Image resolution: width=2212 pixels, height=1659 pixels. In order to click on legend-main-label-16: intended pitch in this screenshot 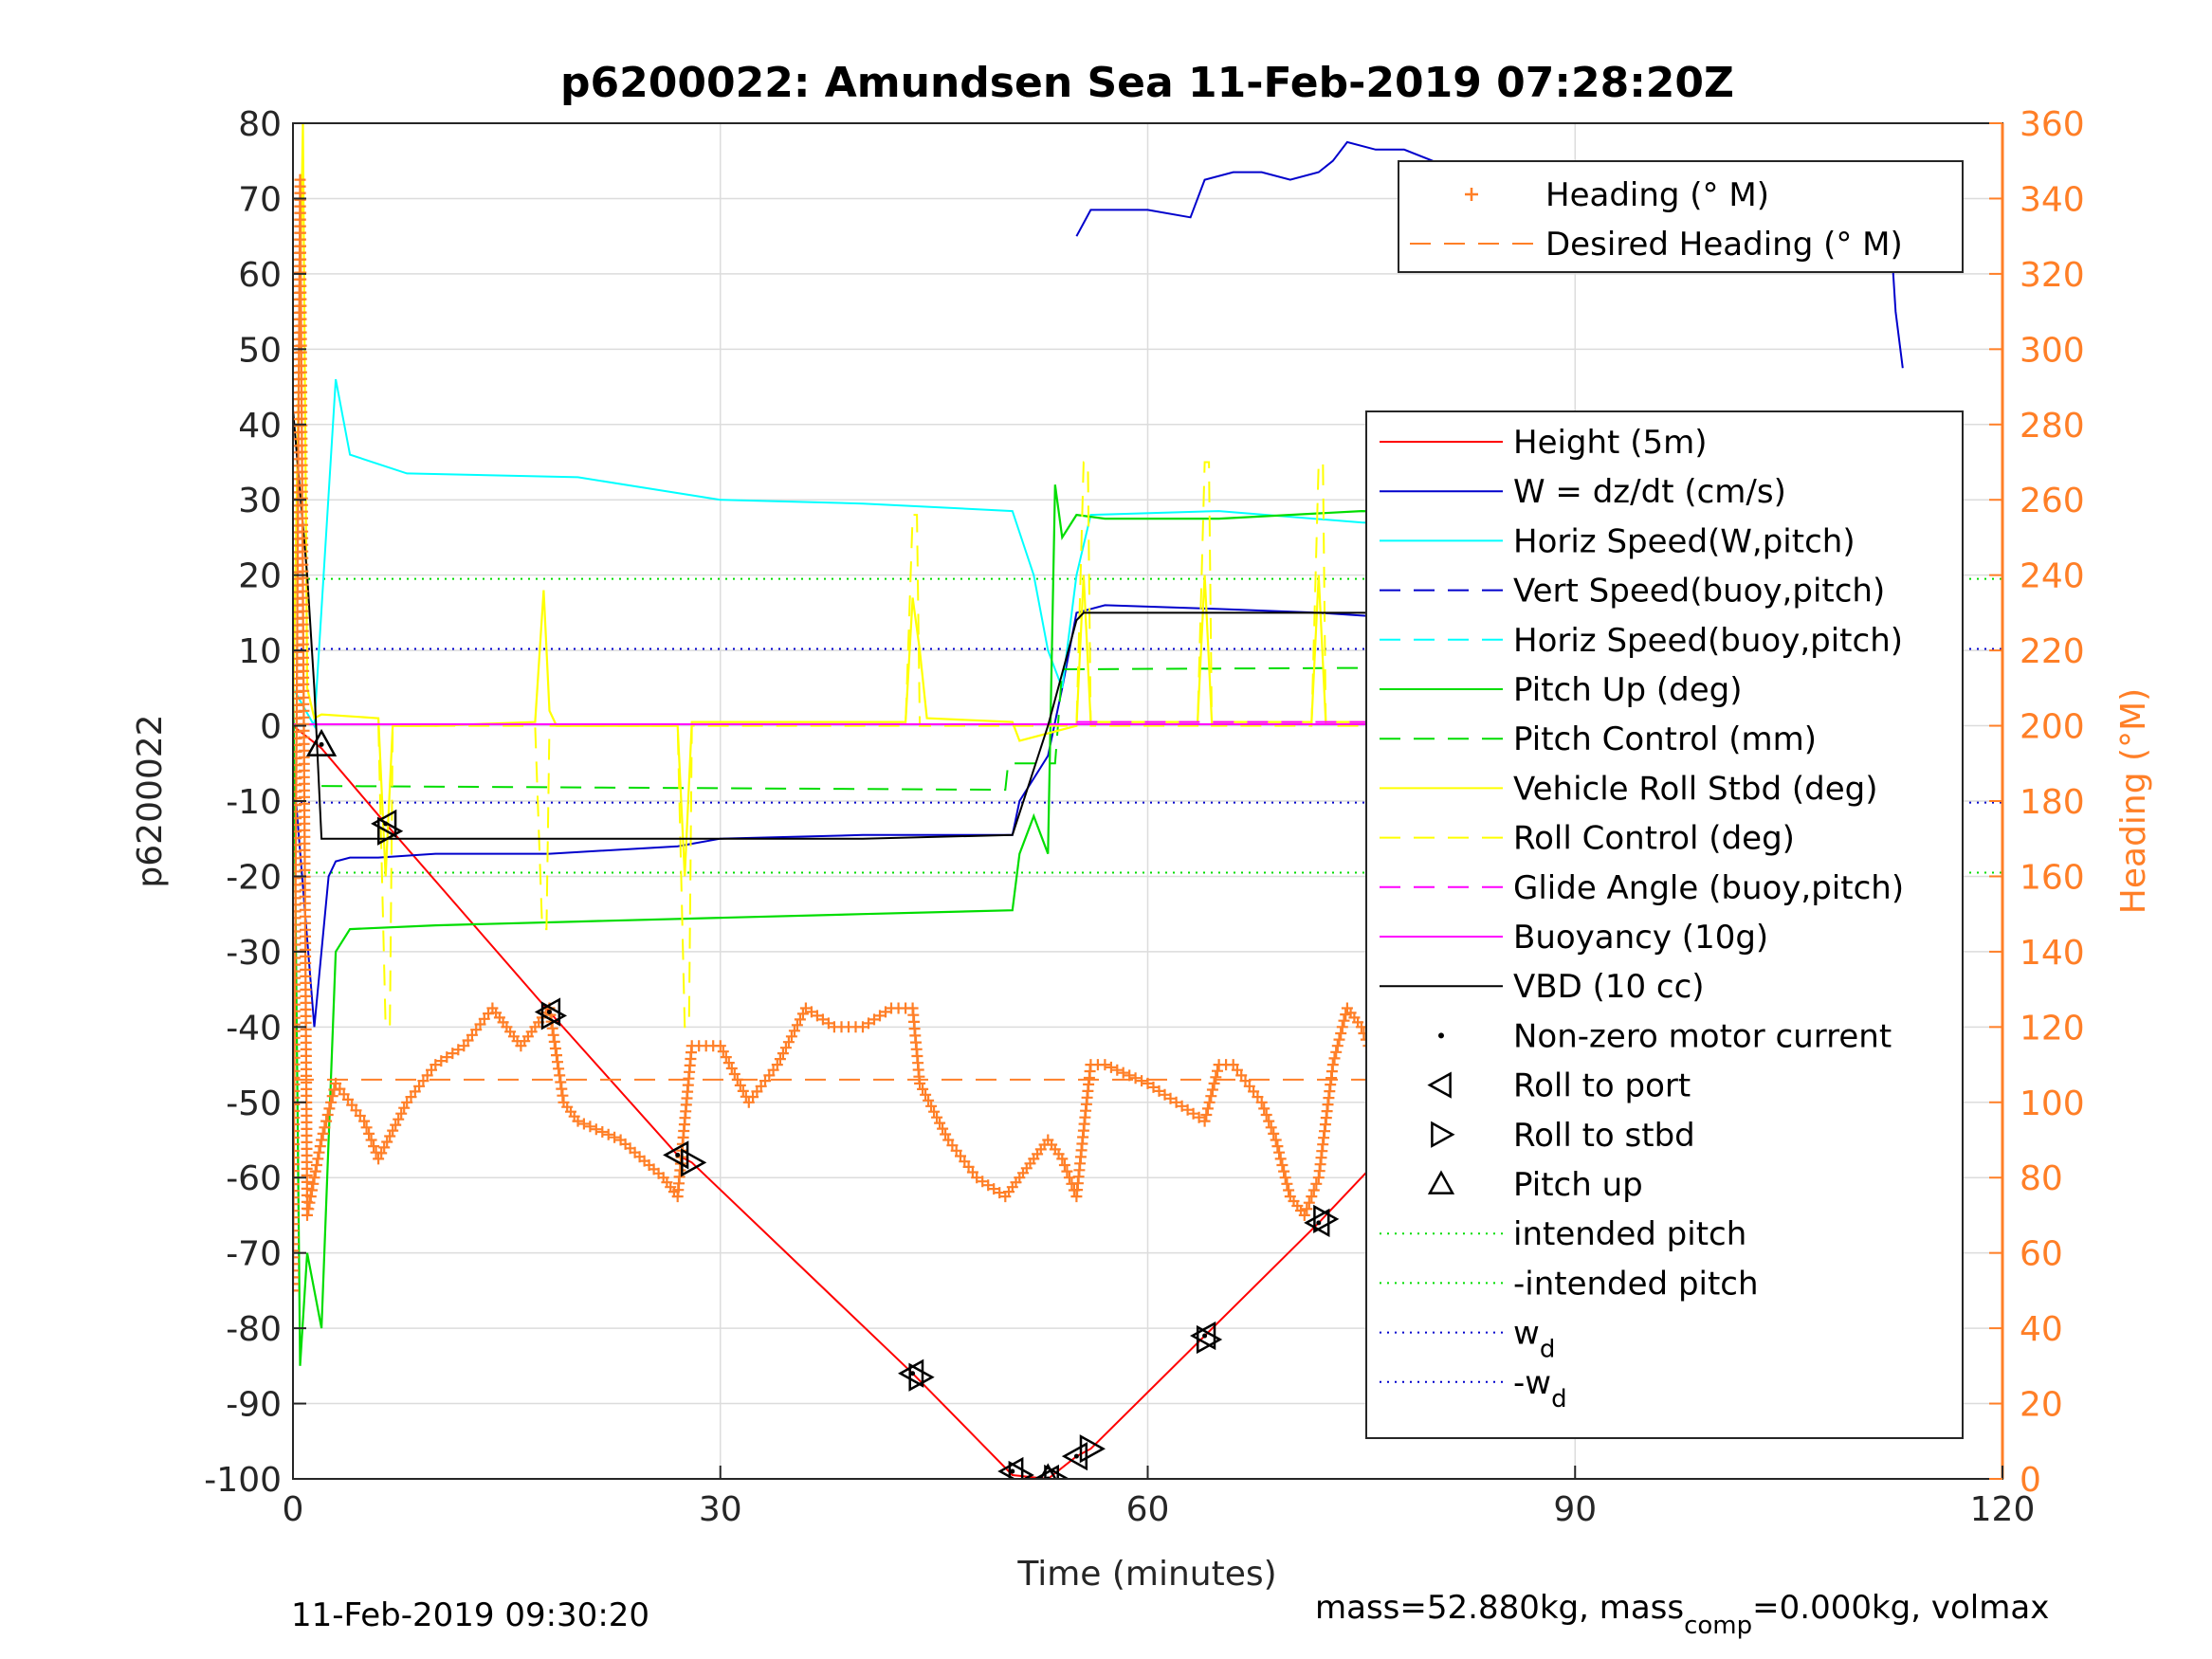, I will do `click(1629, 1234)`.